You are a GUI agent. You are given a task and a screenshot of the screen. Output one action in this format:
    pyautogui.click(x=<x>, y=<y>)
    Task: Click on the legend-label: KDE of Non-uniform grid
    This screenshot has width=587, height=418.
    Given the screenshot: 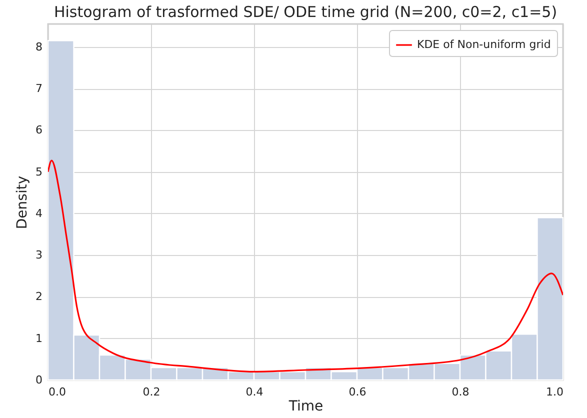 What is the action you would take?
    pyautogui.click(x=484, y=44)
    